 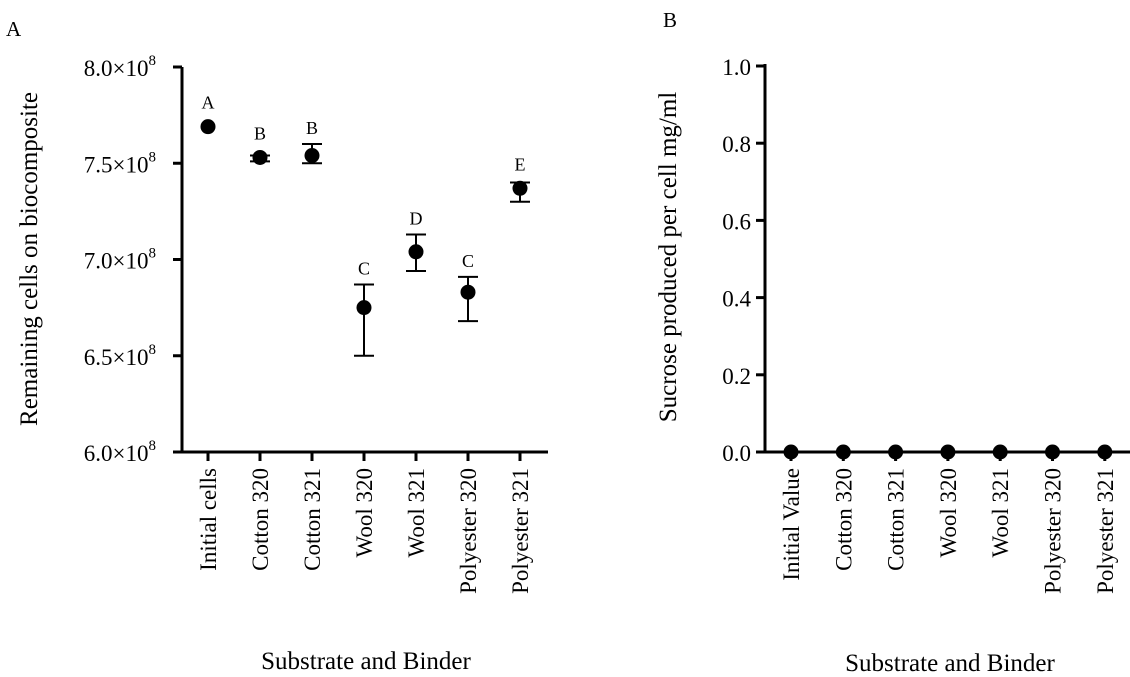 What do you see at coordinates (260, 519) in the screenshot?
I see `panel-a-category-label: Cotton 320` at bounding box center [260, 519].